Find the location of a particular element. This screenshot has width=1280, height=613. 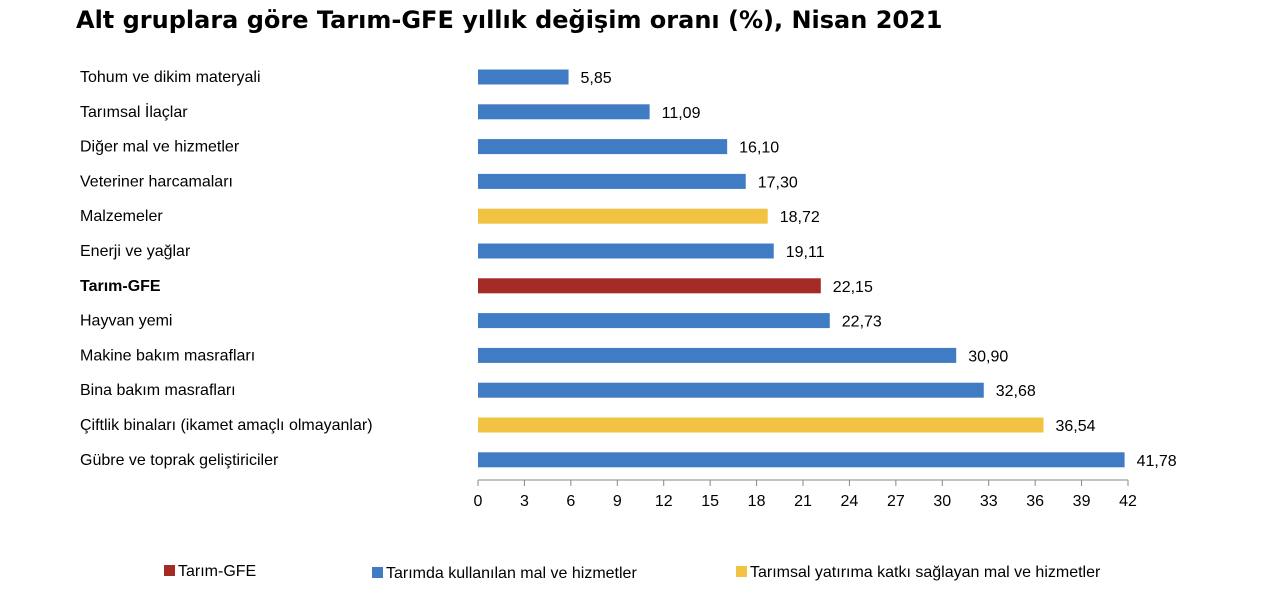

x-tick-label: 24 is located at coordinates (850, 501).